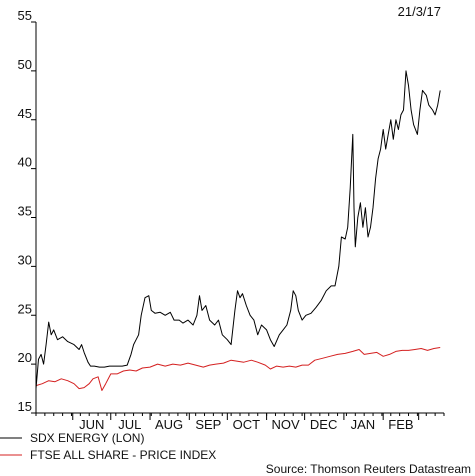 Image resolution: width=475 pixels, height=476 pixels. What do you see at coordinates (25, 15) in the screenshot?
I see `y-tick-label: 55` at bounding box center [25, 15].